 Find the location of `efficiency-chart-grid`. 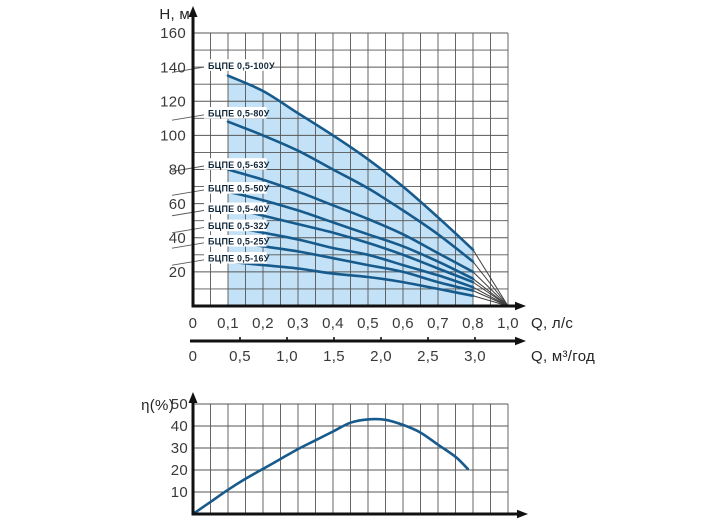

efficiency-chart-grid is located at coordinates (351, 458).